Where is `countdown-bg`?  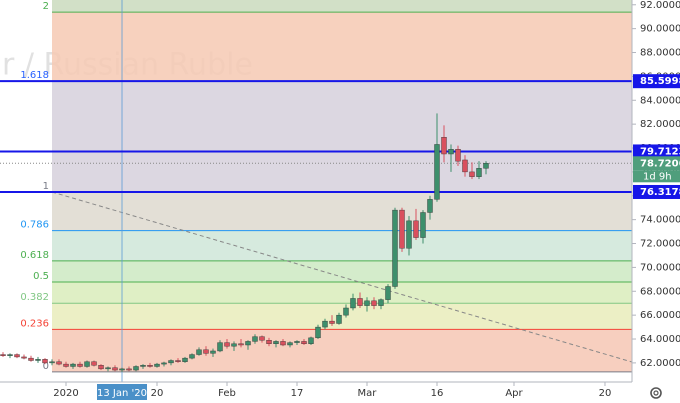
countdown-bg is located at coordinates (656, 176).